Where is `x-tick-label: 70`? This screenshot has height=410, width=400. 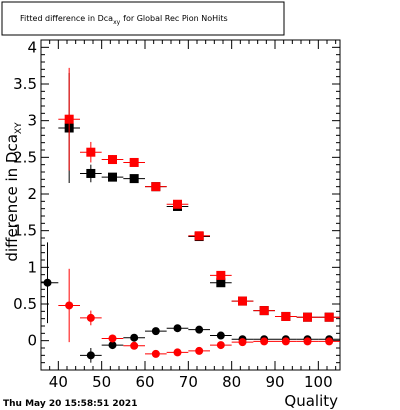 x-tick-label: 70 is located at coordinates (188, 382).